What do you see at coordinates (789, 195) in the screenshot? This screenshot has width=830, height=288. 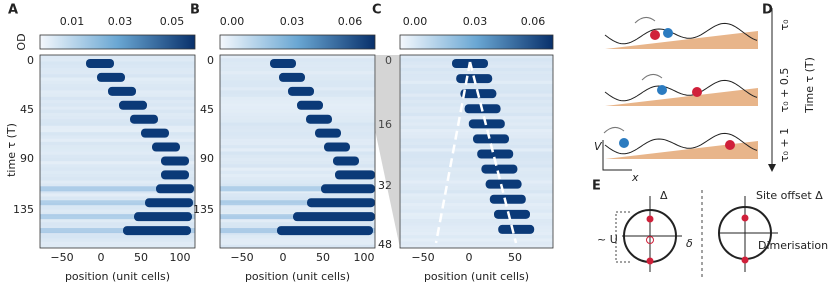 I see `site-offset-label: Site offset Δ` at bounding box center [789, 195].